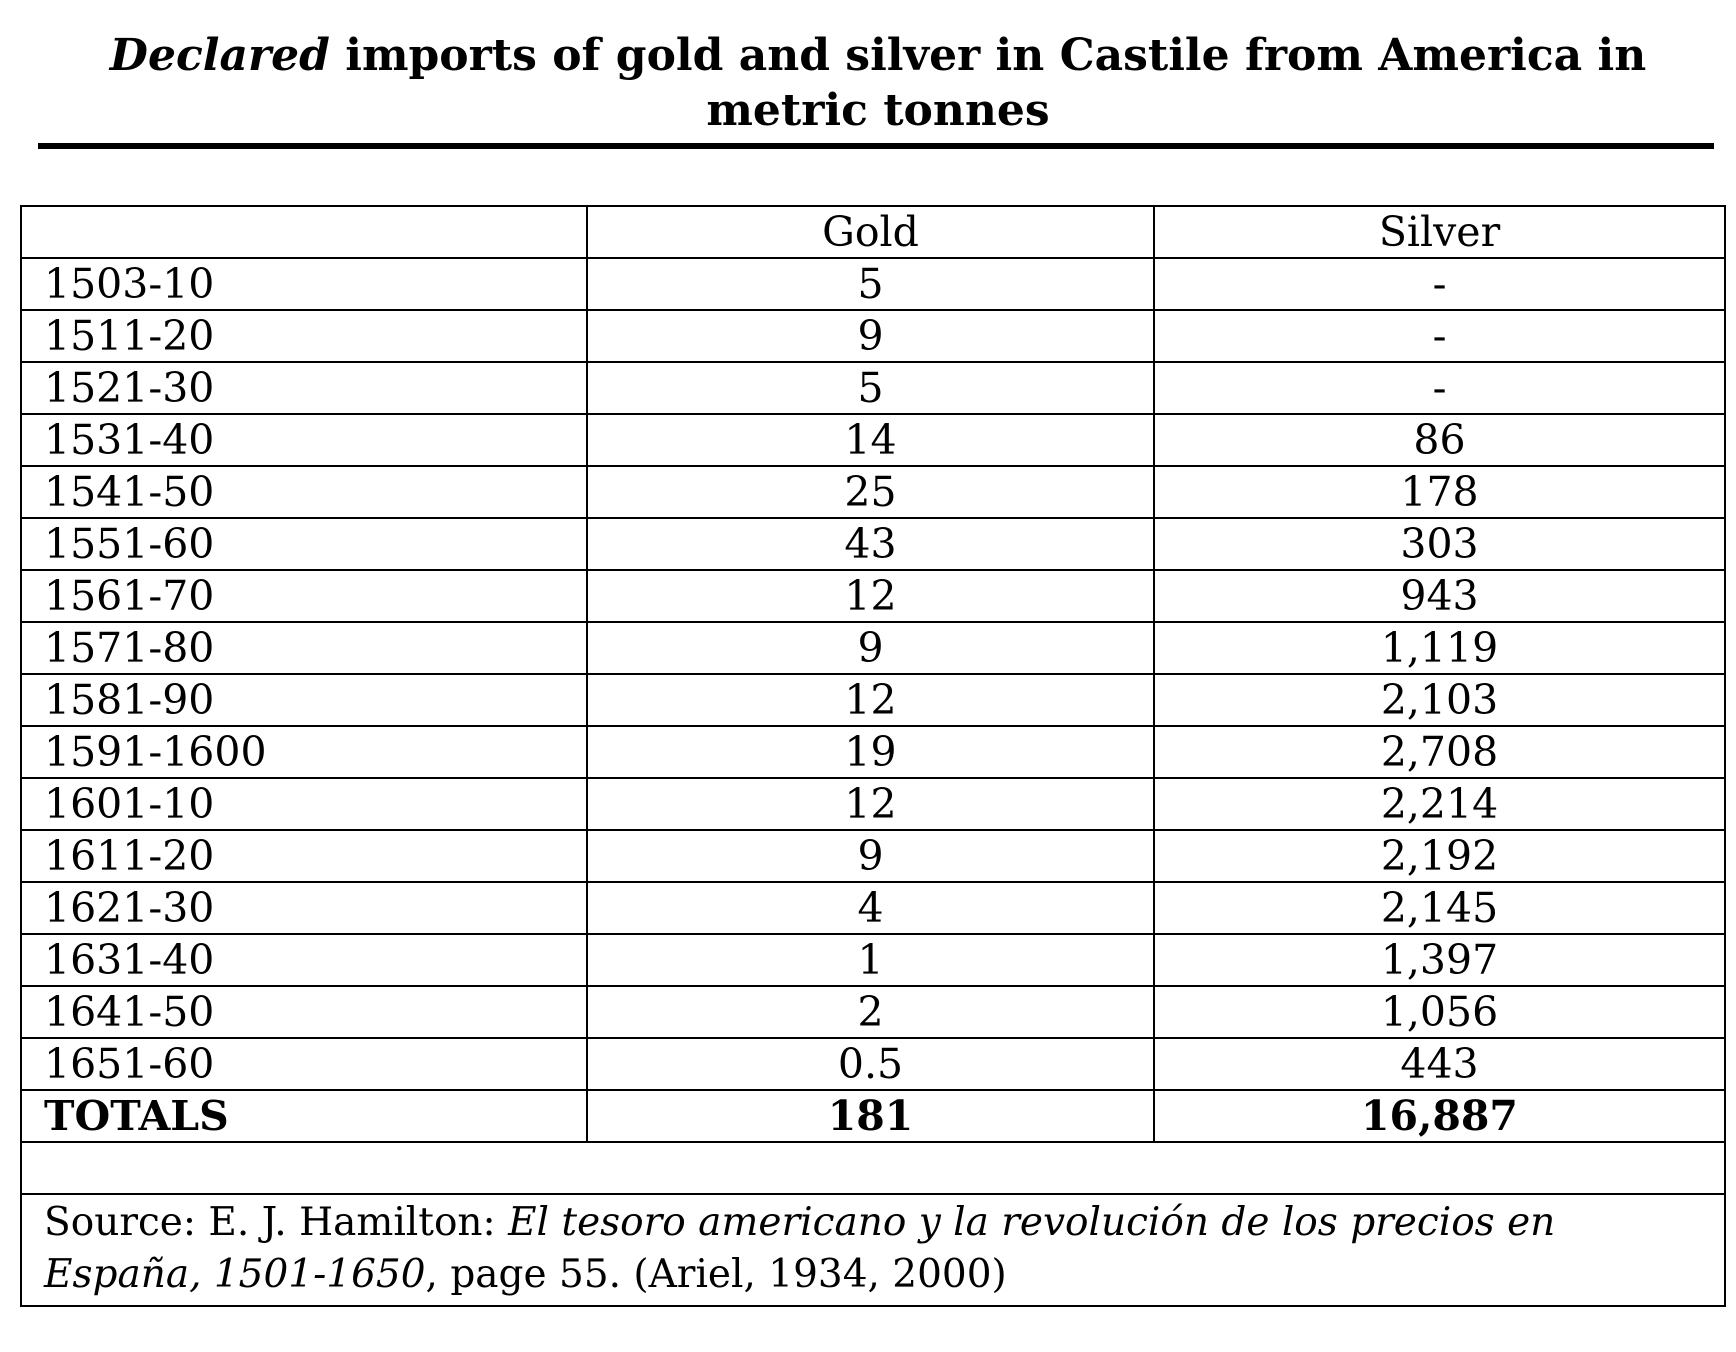 Image resolution: width=1736 pixels, height=1352 pixels. I want to click on period-cell: 1511-20, so click(304, 336).